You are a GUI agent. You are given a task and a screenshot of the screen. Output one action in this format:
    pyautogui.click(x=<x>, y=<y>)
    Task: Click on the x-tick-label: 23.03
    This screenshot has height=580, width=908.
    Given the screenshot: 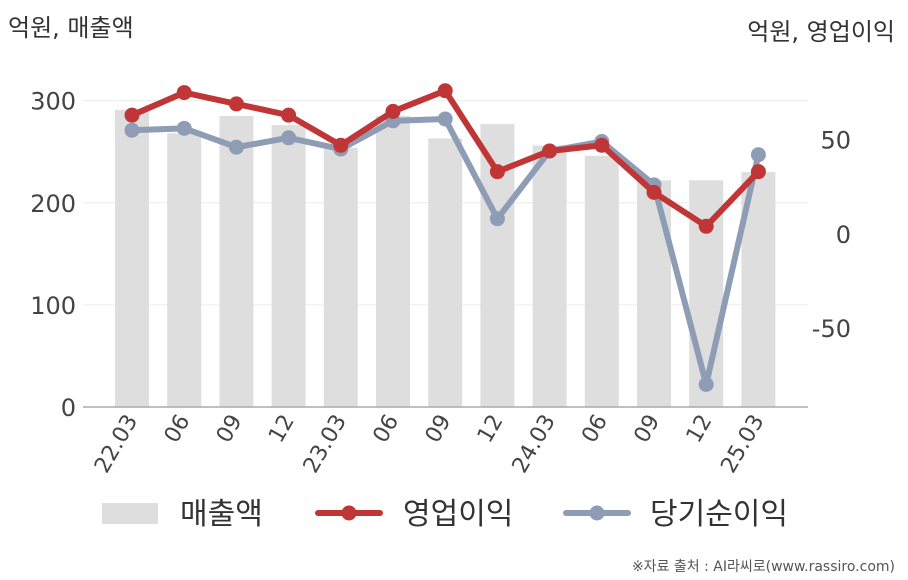 What is the action you would take?
    pyautogui.click(x=325, y=444)
    